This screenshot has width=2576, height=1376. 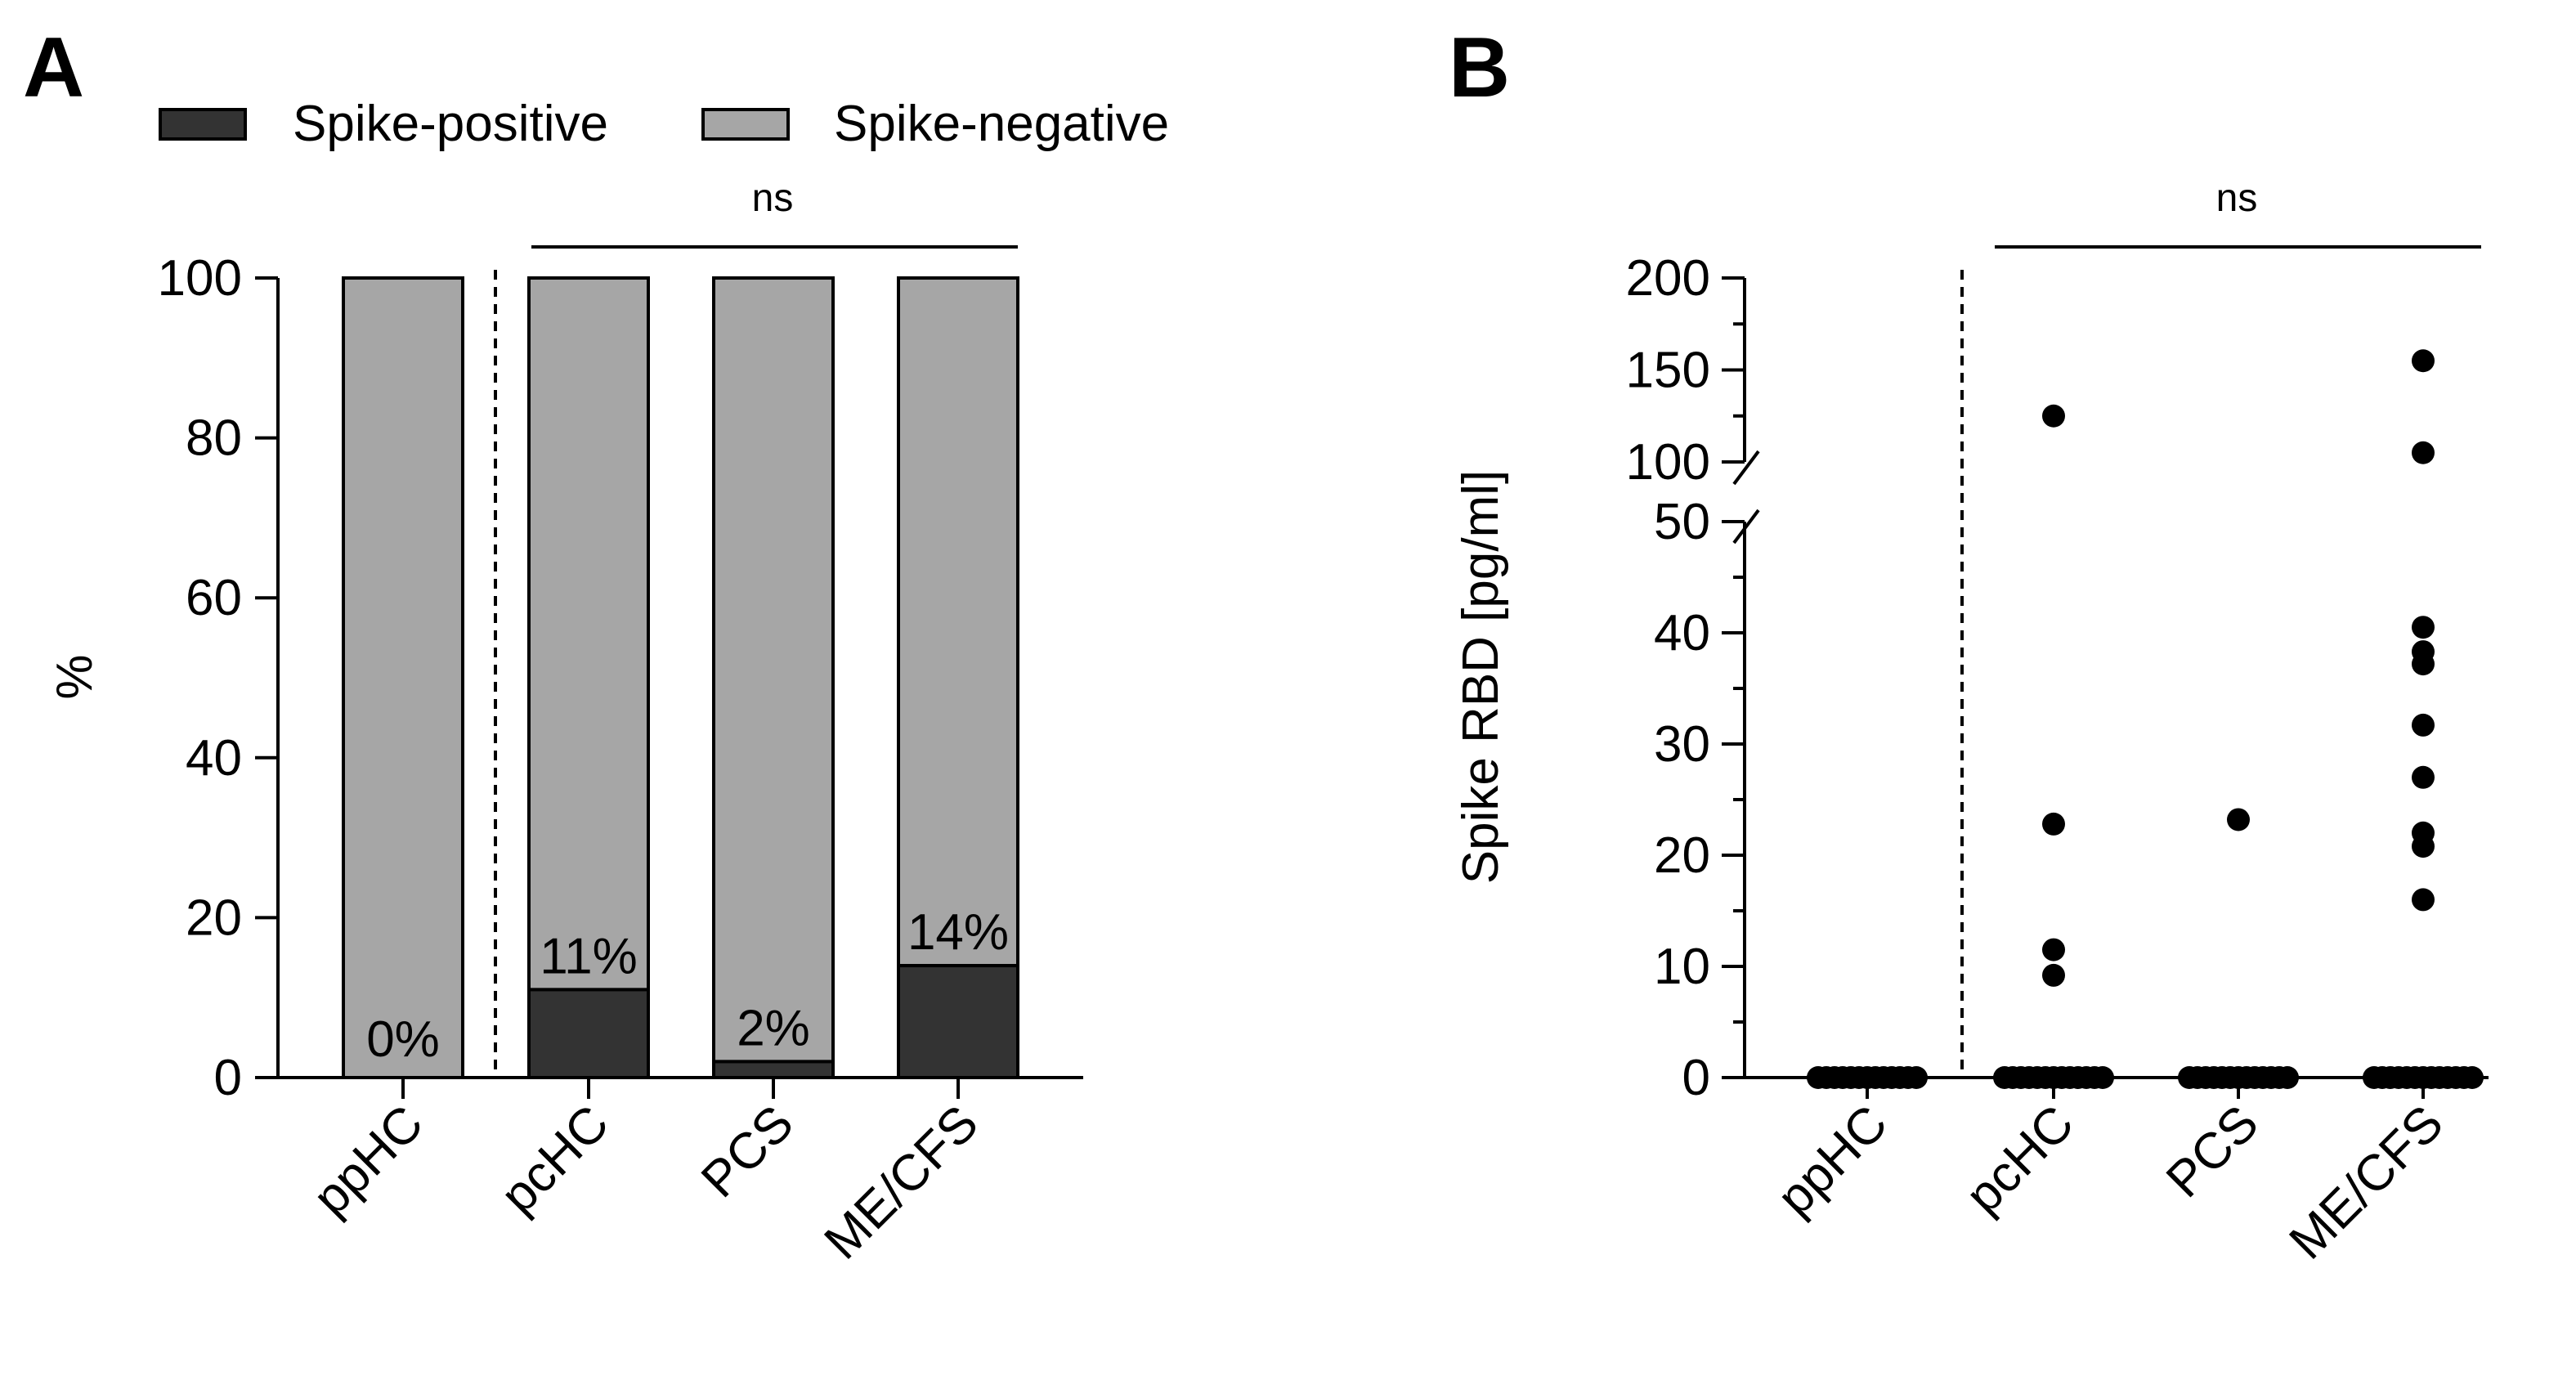 I want to click on legend-swatch-spike-positive, so click(x=203, y=124).